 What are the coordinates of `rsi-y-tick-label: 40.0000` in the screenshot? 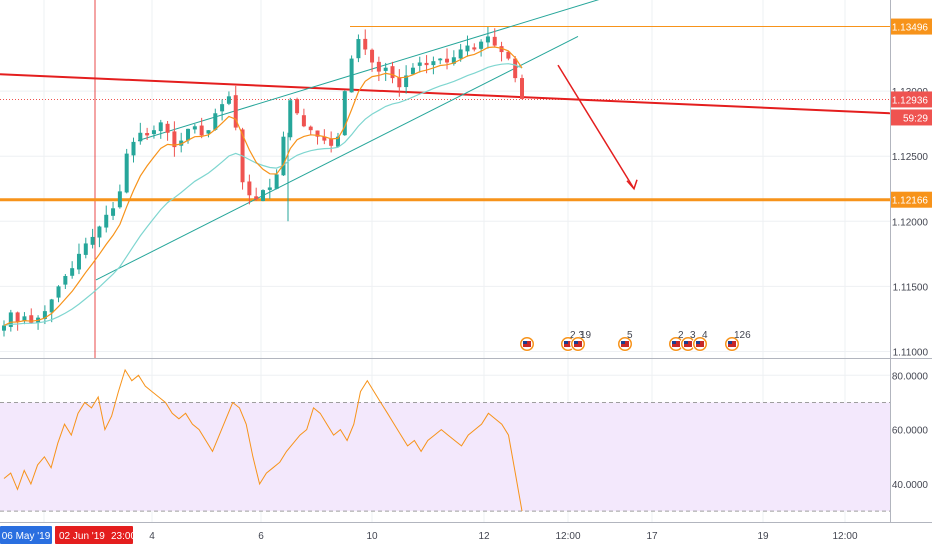 It's located at (910, 485).